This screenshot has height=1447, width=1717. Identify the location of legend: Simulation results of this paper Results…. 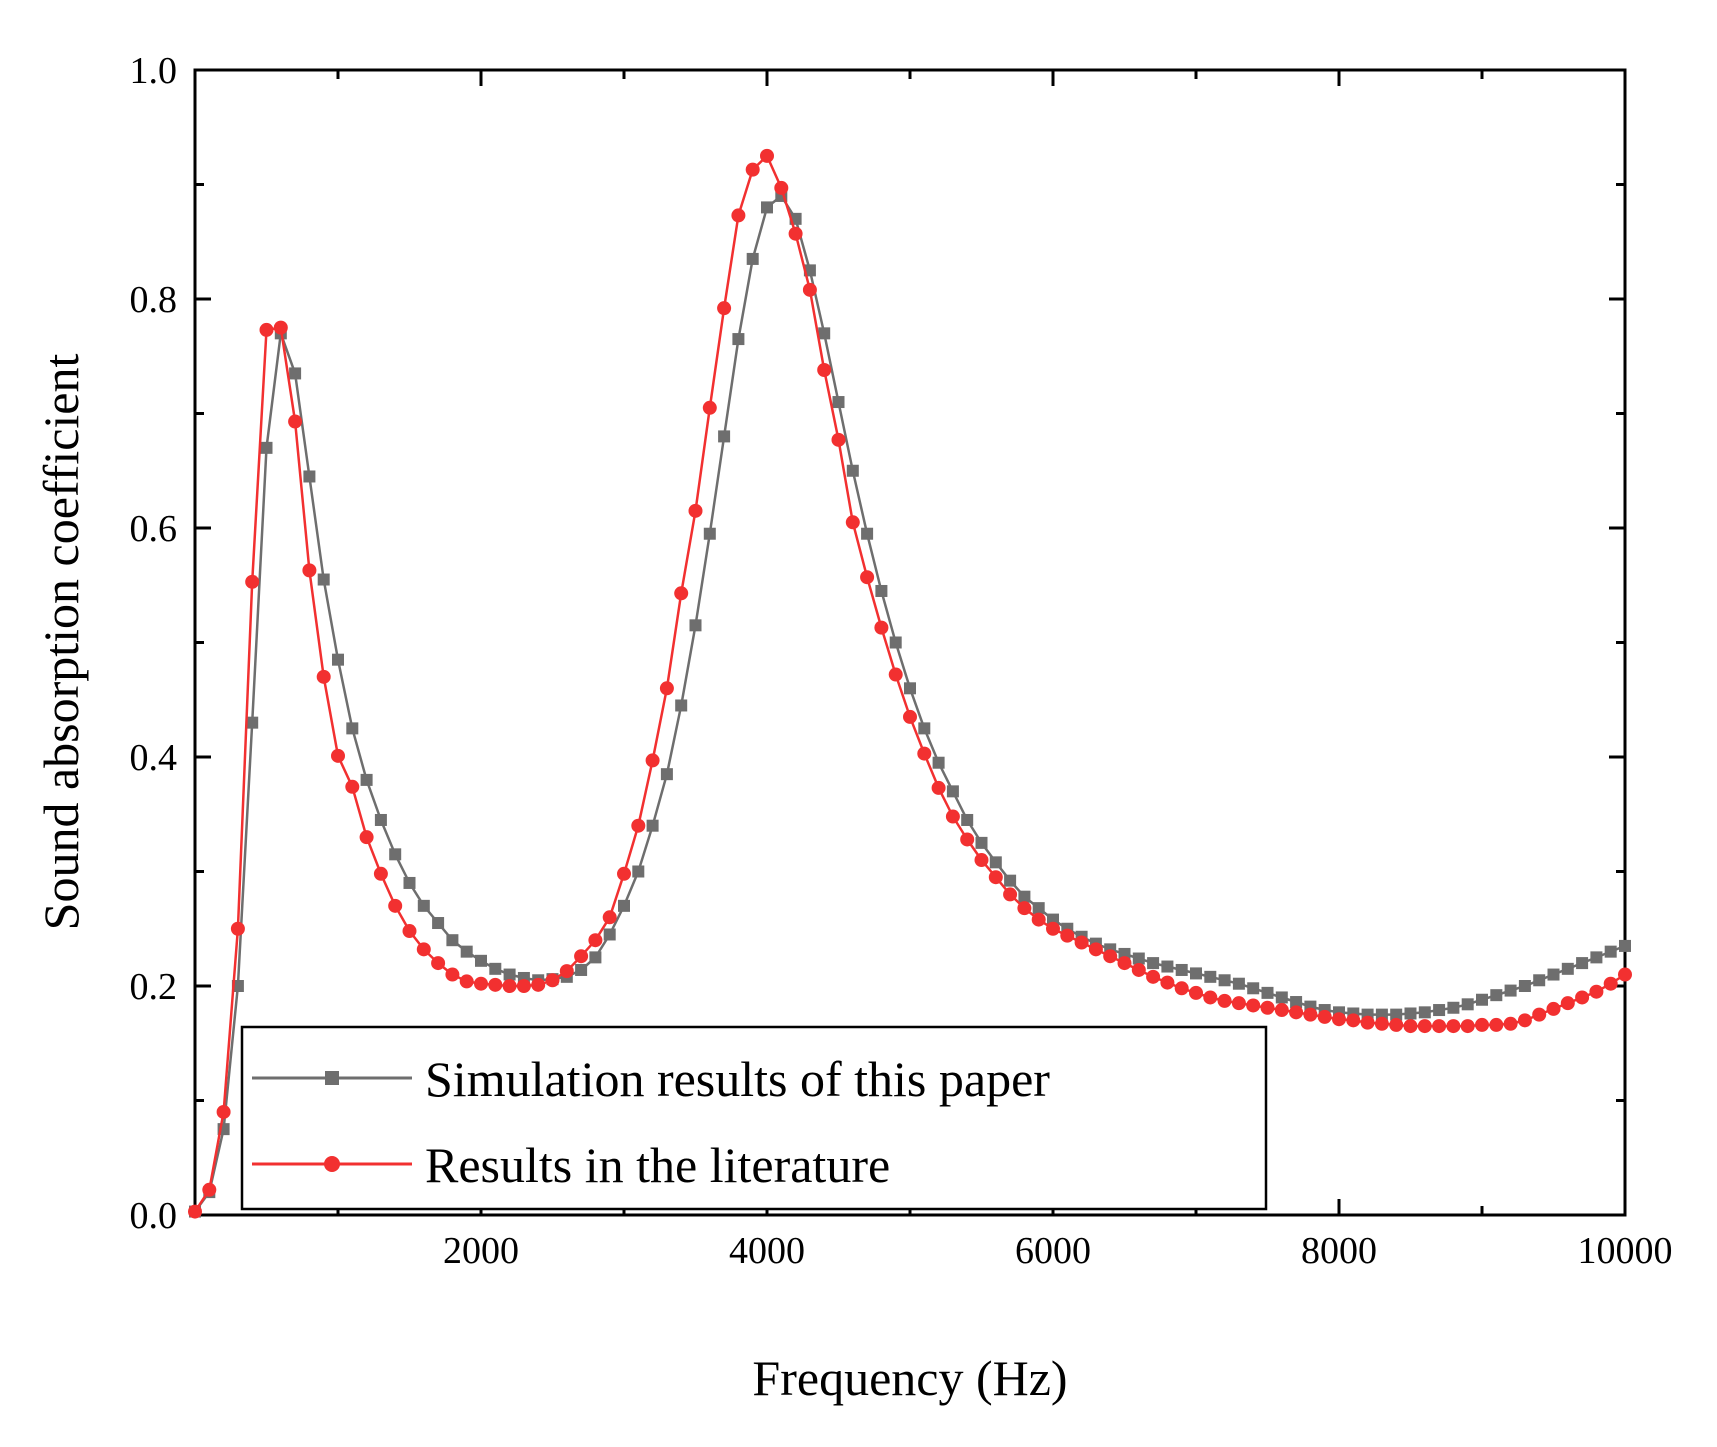
(754, 1118).